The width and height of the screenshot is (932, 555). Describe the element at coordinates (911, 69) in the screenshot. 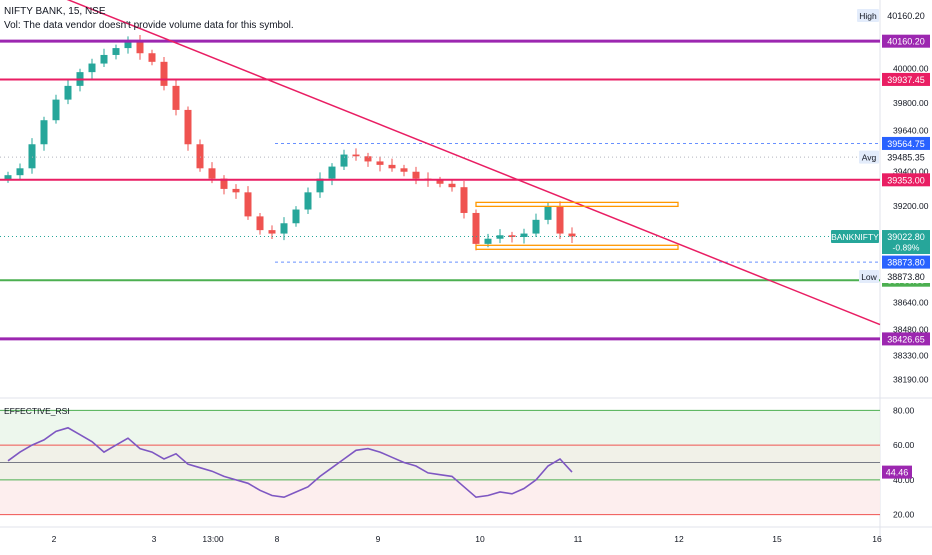

I see `price-tick-label: 40000.00` at that location.